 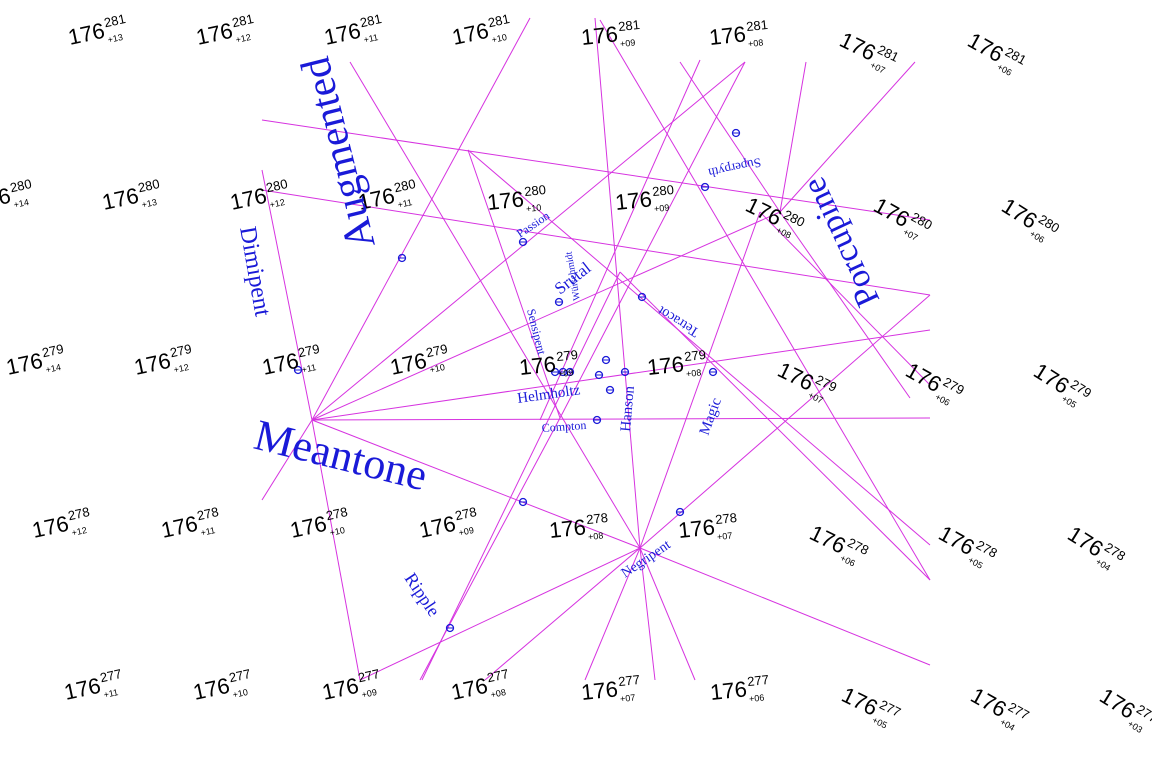 I want to click on temperament-name-helmholtz: Helmholtz, so click(x=548, y=394).